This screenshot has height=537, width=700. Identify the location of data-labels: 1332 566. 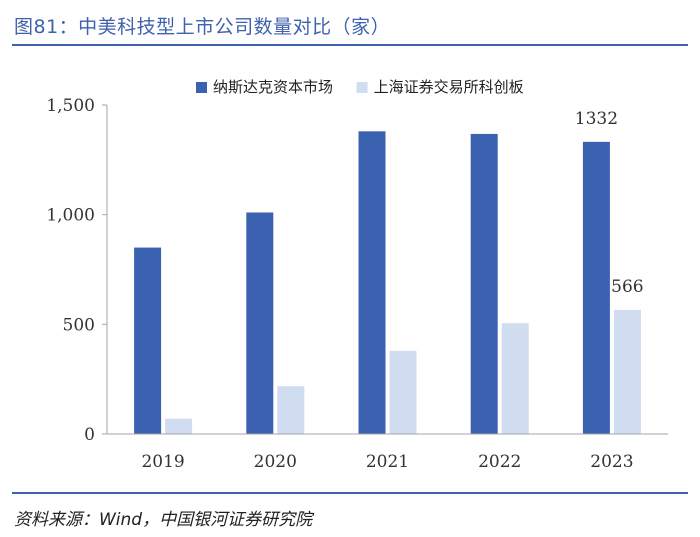
(609, 203).